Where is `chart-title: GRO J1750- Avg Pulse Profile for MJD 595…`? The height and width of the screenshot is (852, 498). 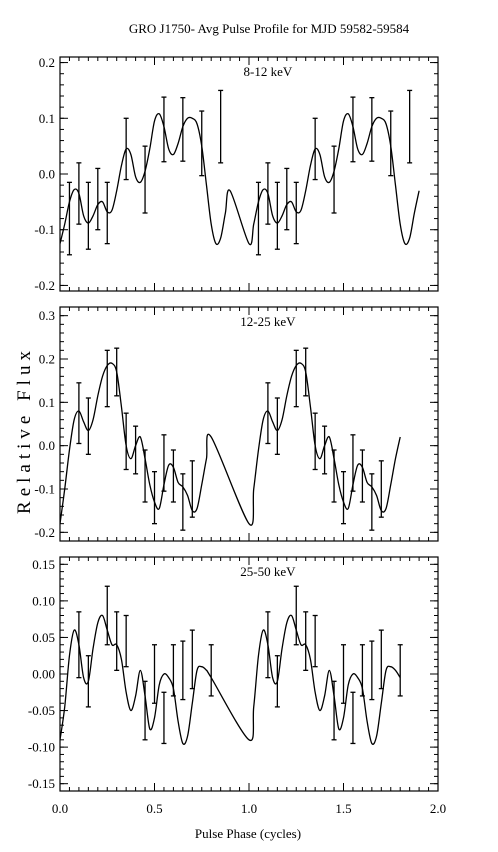
chart-title: GRO J1750- Avg Pulse Profile for MJD 595… is located at coordinates (269, 28).